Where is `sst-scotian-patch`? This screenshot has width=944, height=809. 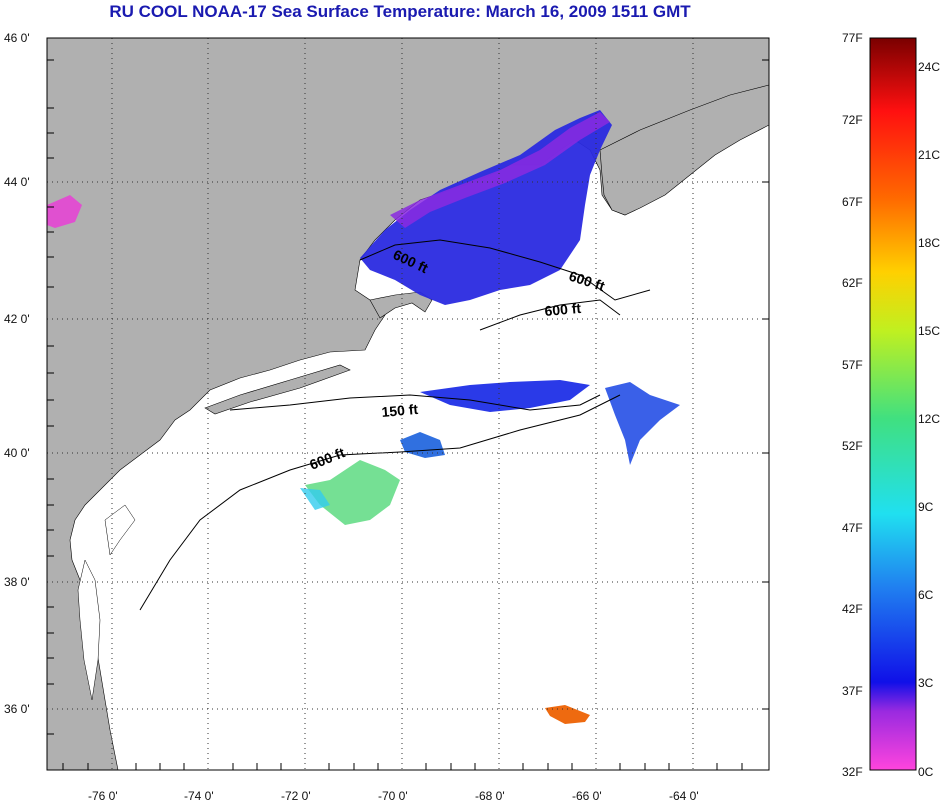 sst-scotian-patch is located at coordinates (642, 423).